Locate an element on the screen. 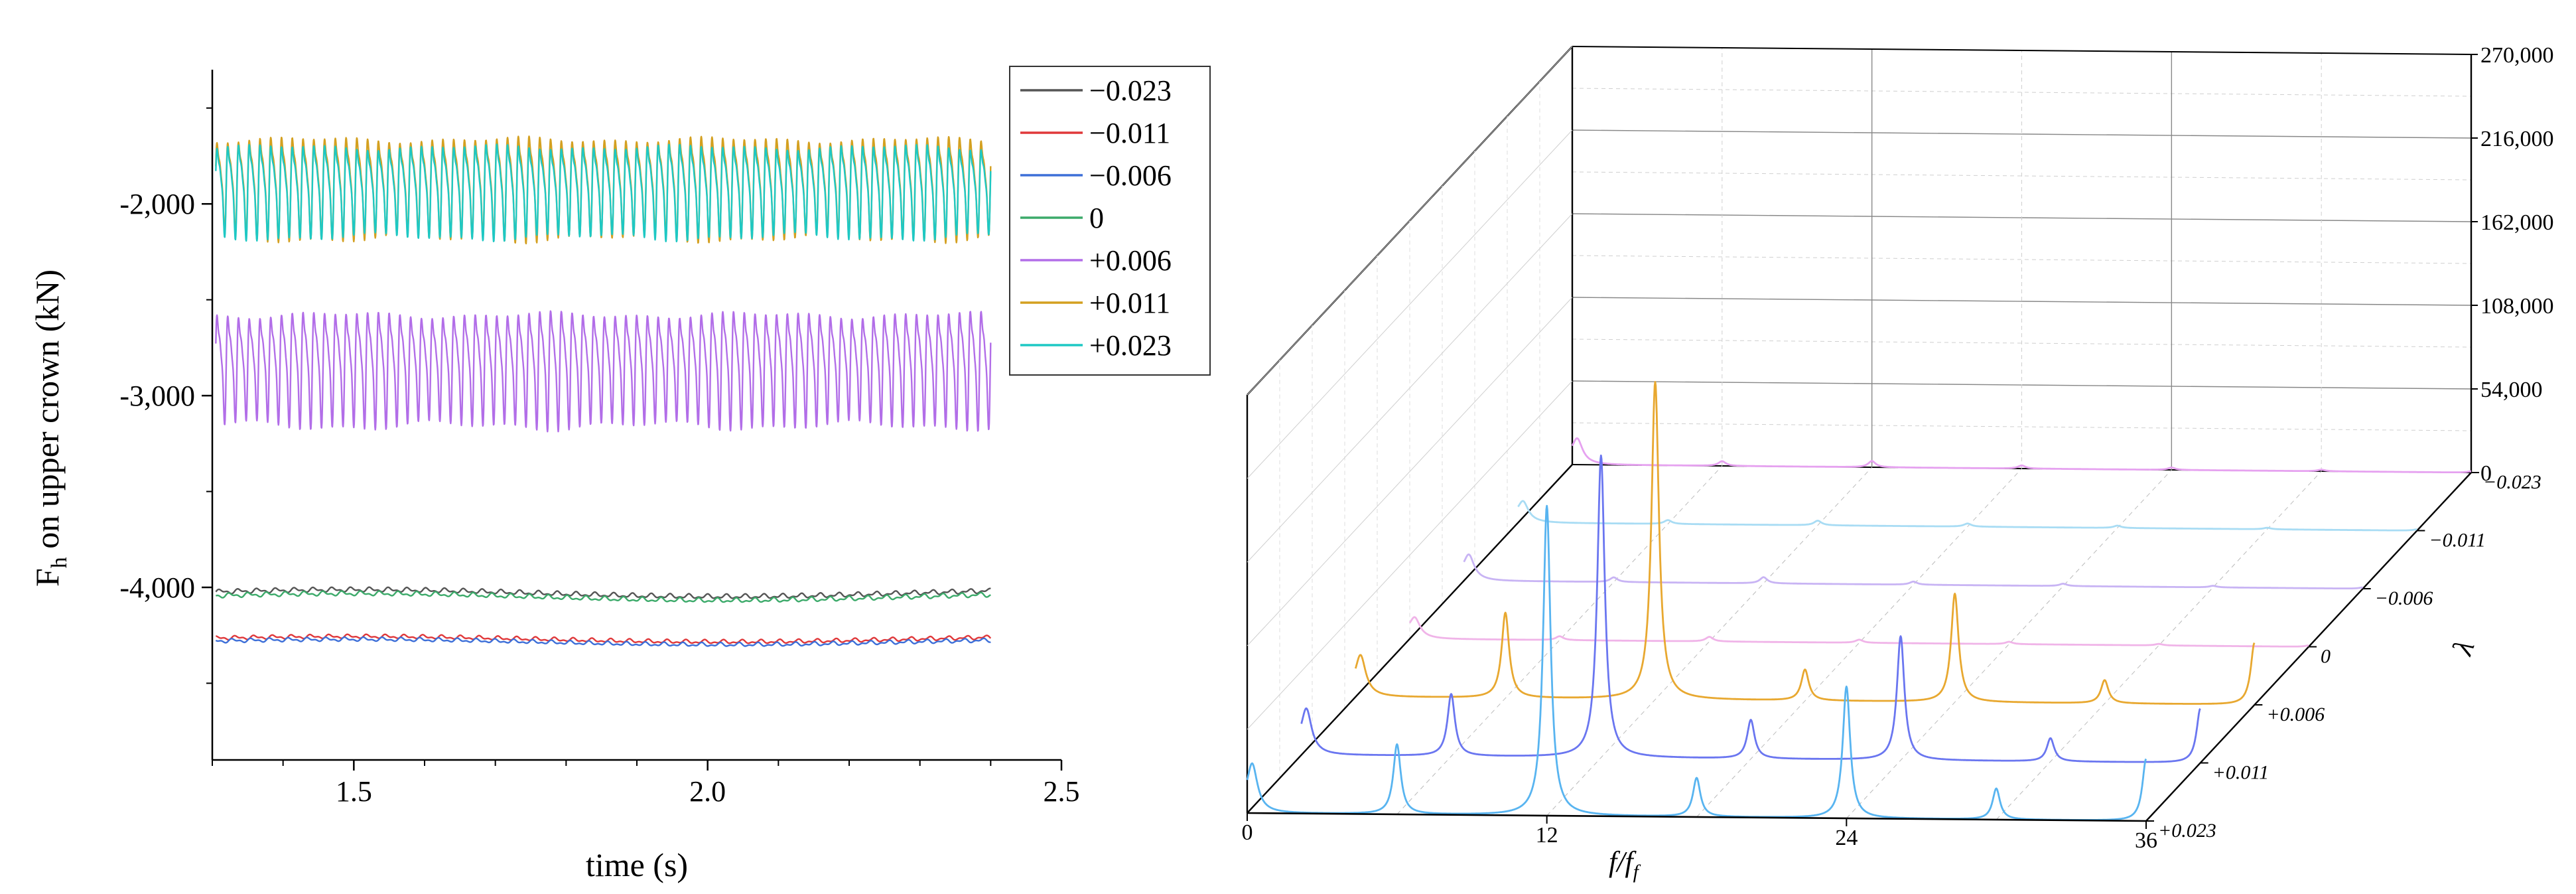 The width and height of the screenshot is (2576, 894). legend-label: −0.023 is located at coordinates (1130, 91).